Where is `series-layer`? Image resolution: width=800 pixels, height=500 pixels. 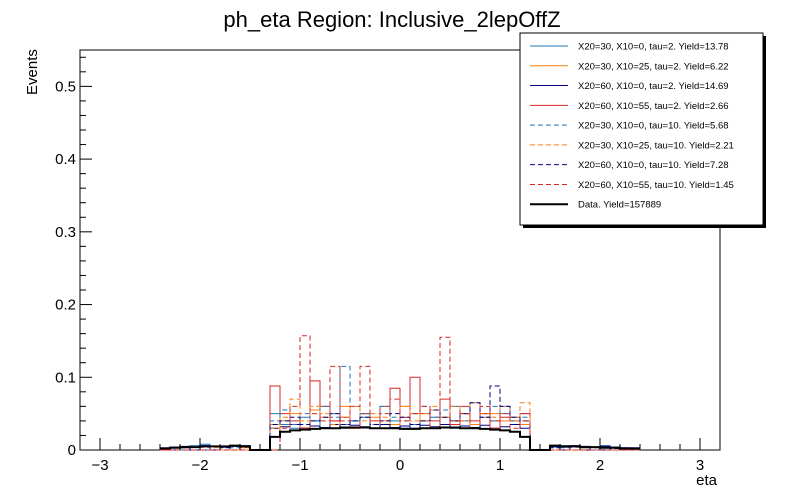
series-layer is located at coordinates (400, 393).